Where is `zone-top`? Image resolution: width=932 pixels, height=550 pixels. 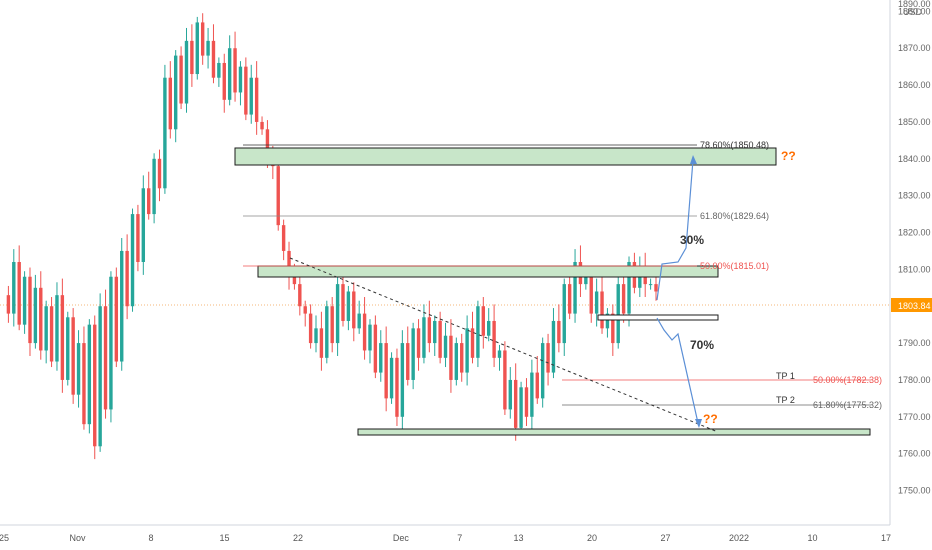
zone-top is located at coordinates (505, 156).